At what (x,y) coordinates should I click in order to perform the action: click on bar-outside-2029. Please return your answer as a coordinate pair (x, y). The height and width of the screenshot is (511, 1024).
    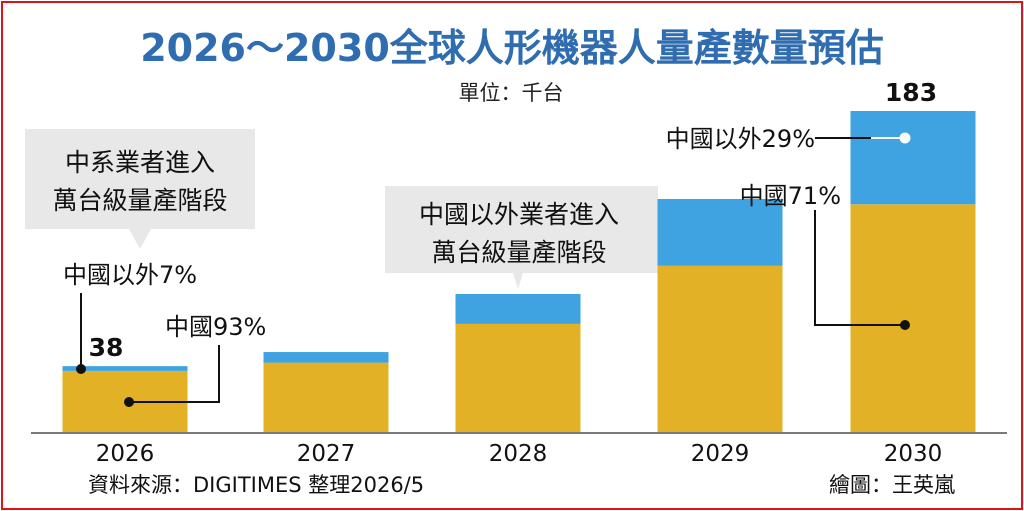
    Looking at the image, I should click on (720, 232).